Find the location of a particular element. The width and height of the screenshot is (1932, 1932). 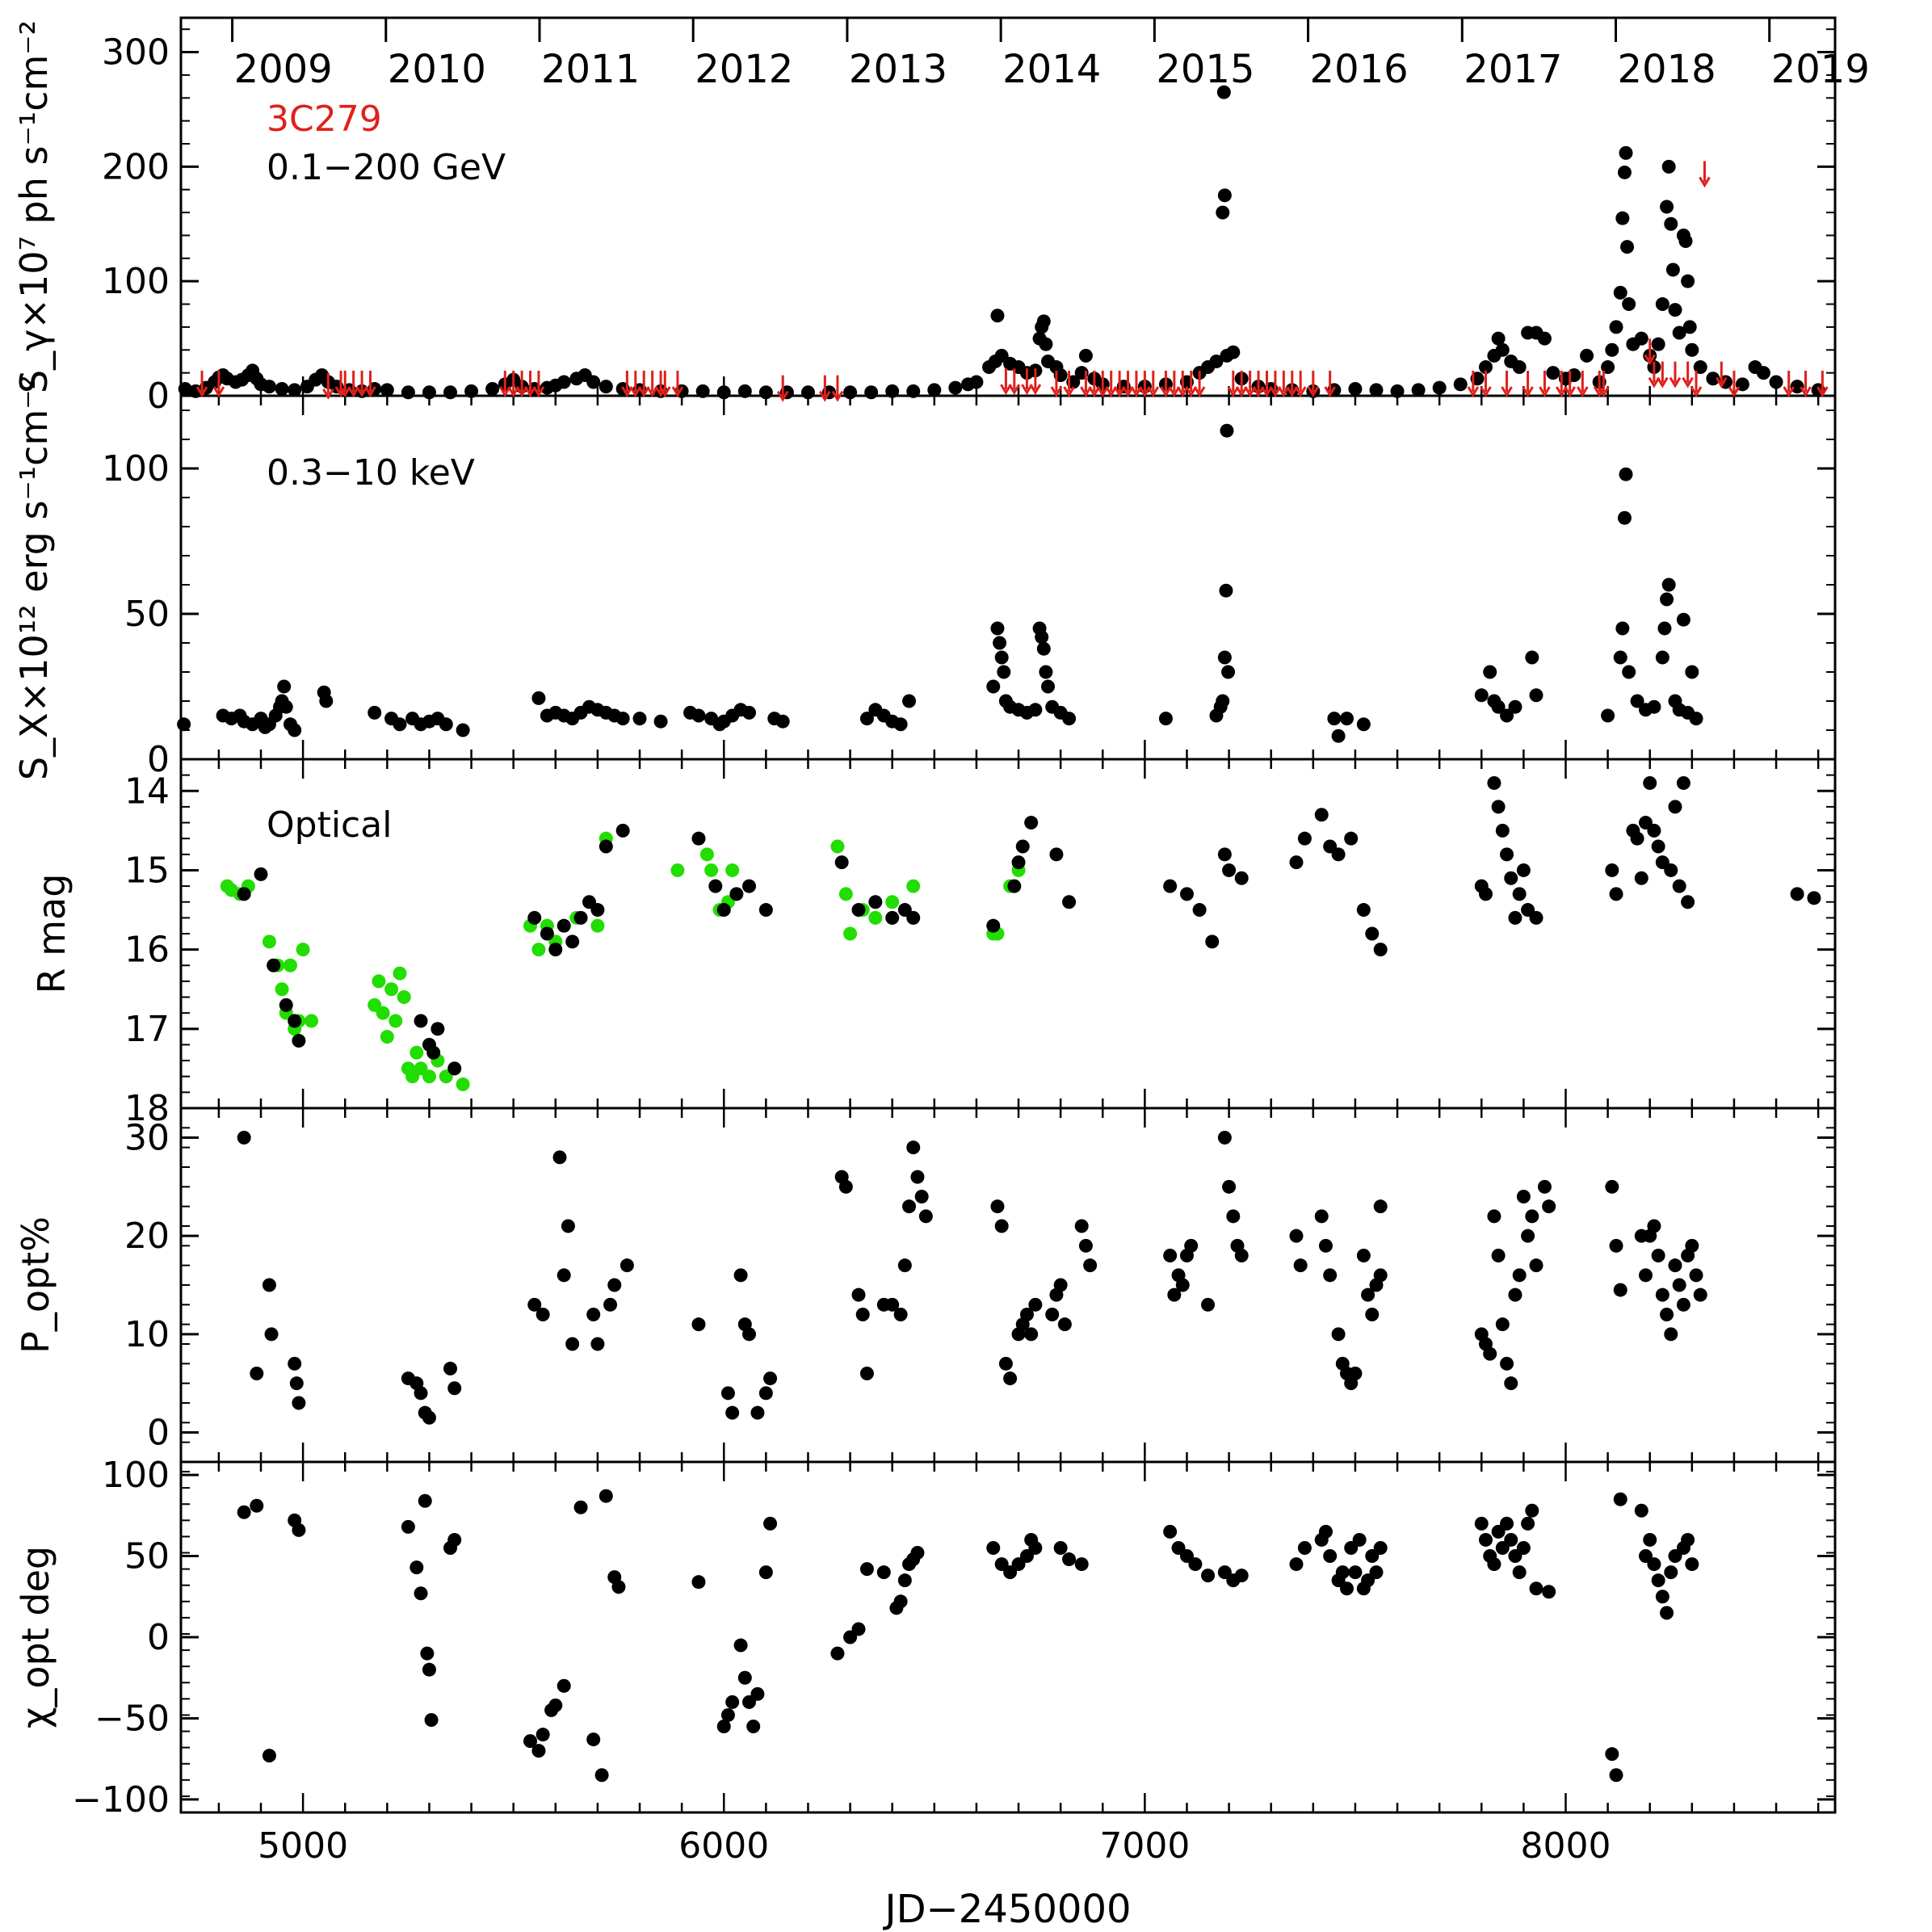

year-label: 2019 is located at coordinates (1821, 69).